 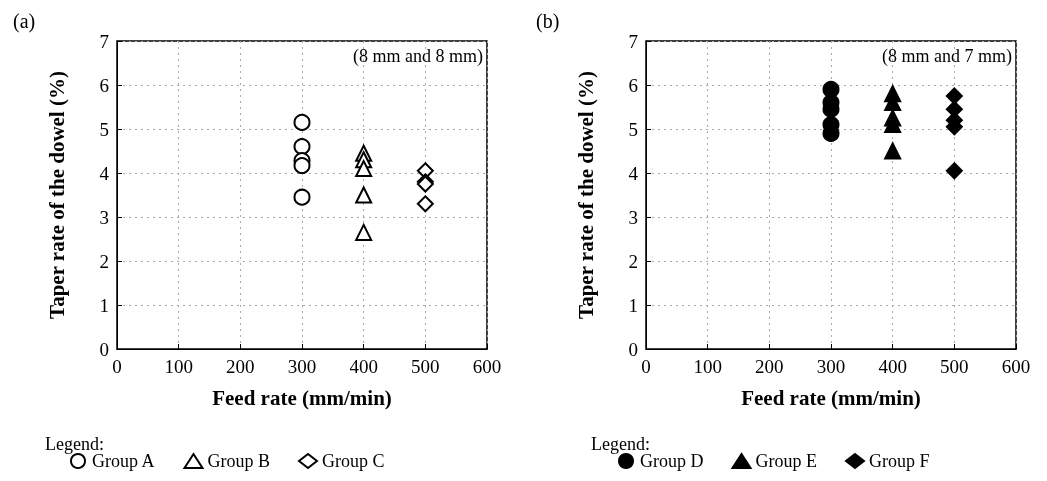 I want to click on chart-title: (b), so click(x=548, y=21).